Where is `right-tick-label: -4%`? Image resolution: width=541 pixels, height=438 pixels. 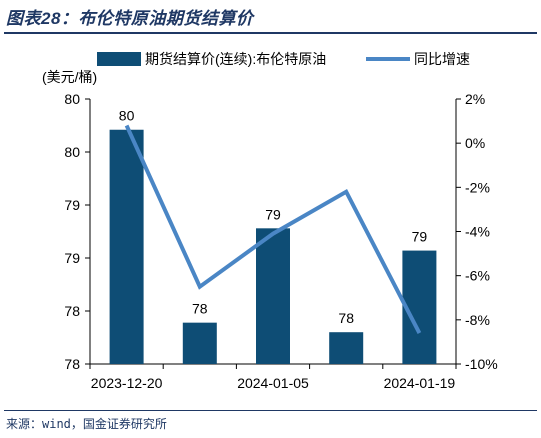 right-tick-label: -4% is located at coordinates (477, 232).